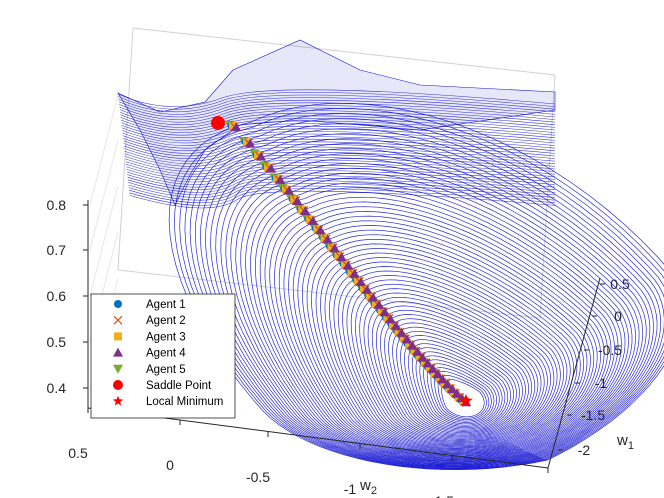  What do you see at coordinates (57, 250) in the screenshot?
I see `z-tick-label: 0.7` at bounding box center [57, 250].